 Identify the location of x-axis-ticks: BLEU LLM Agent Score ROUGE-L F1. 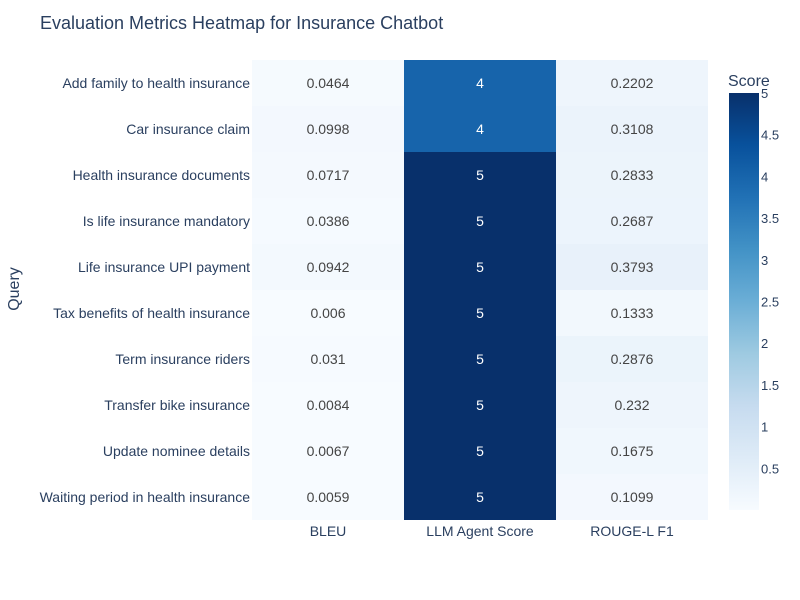
(492, 531).